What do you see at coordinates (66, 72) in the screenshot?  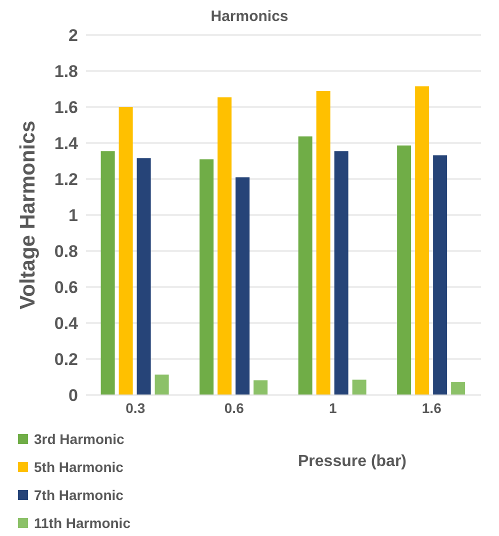 I see `y-tick-label: 1.8` at bounding box center [66, 72].